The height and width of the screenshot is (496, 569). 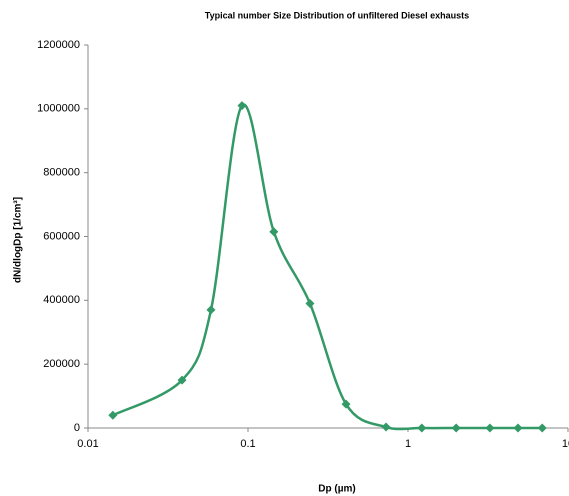 What do you see at coordinates (77, 428) in the screenshot?
I see `y-tick-label: 0` at bounding box center [77, 428].